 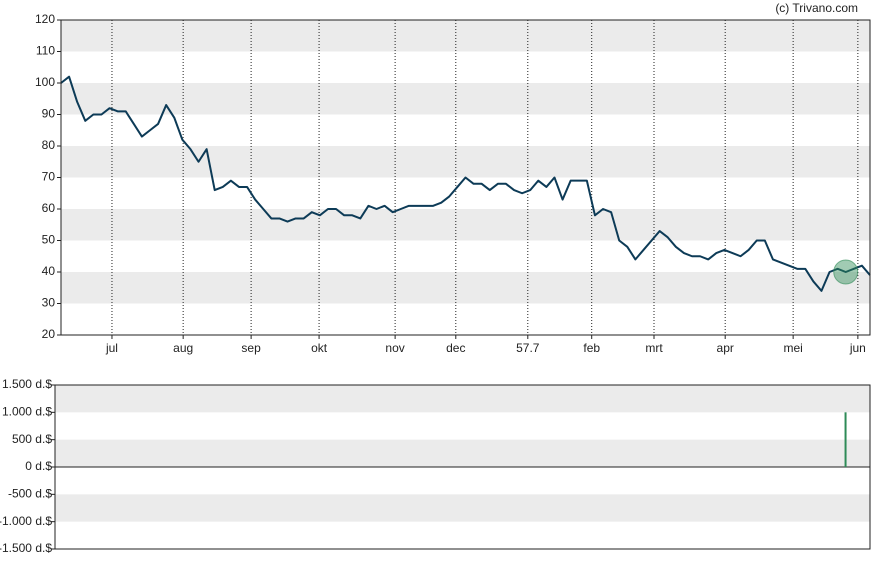 I want to click on y-tick-label: 110, so click(x=45, y=51).